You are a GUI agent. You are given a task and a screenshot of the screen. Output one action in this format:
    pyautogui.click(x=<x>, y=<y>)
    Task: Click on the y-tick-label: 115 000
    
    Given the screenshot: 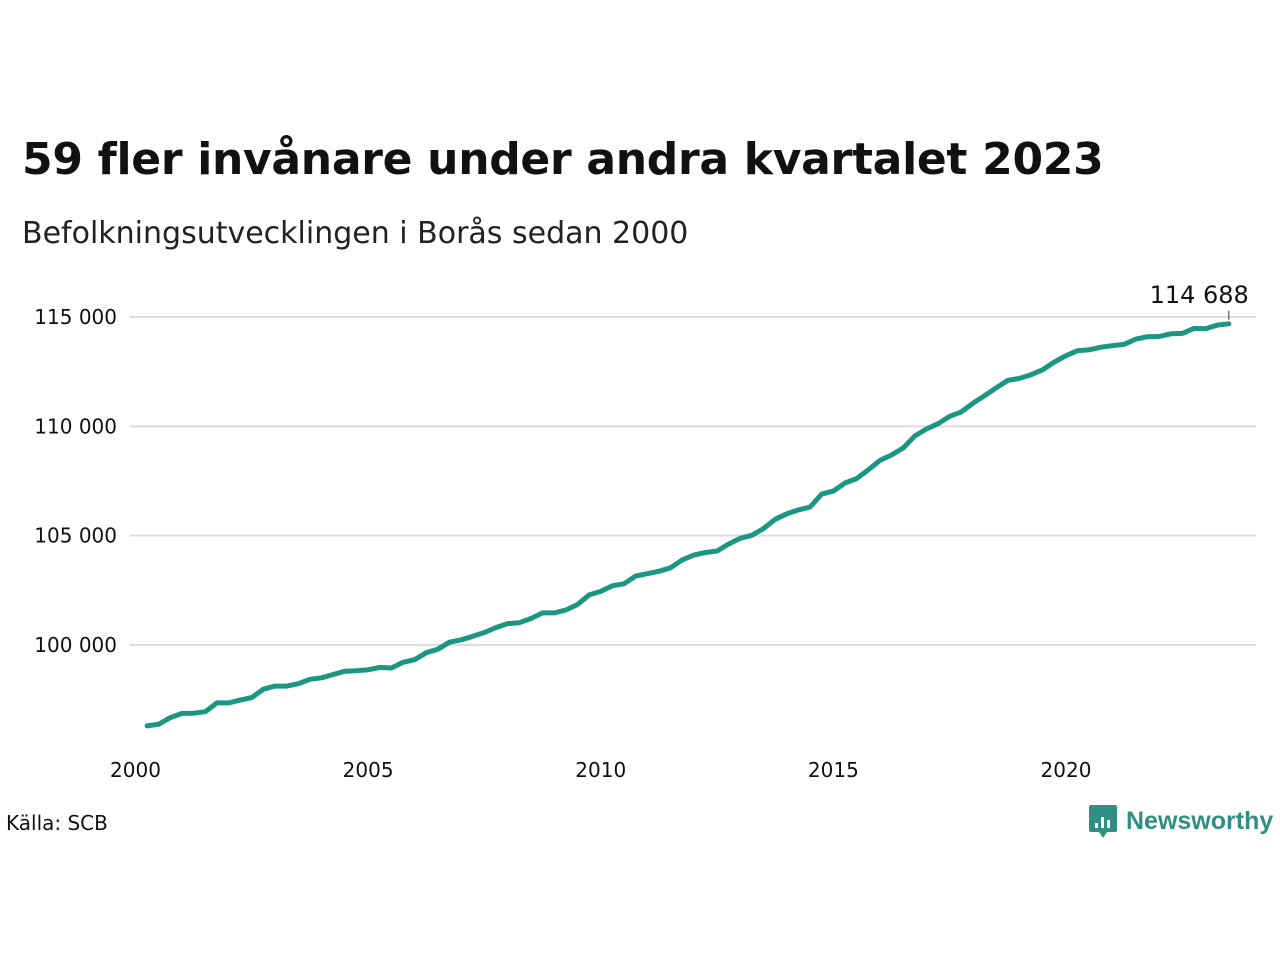 What is the action you would take?
    pyautogui.click(x=75, y=317)
    